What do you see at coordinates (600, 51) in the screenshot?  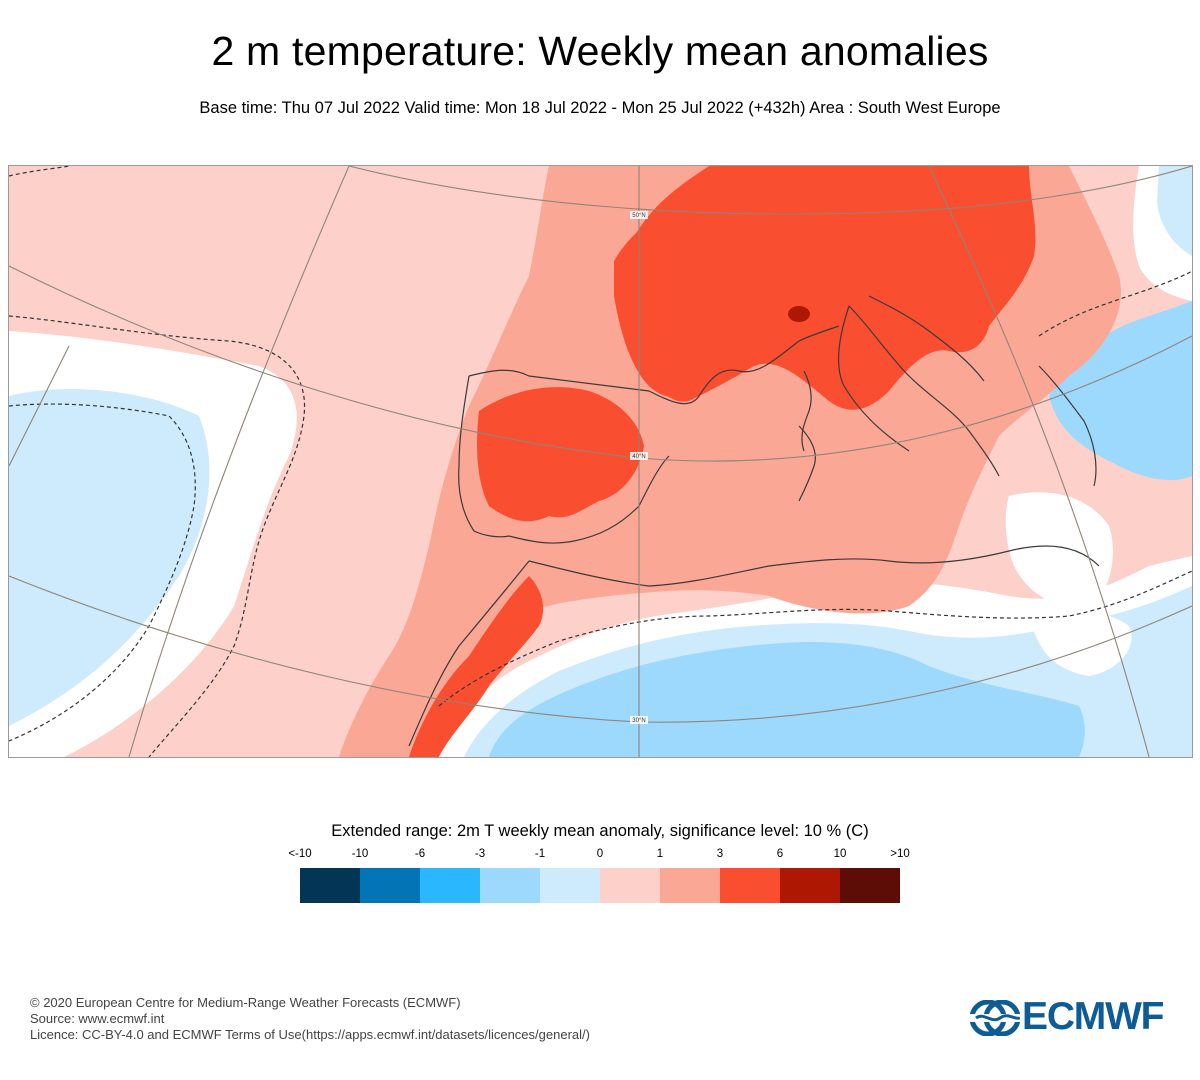 I see `chart-title: 2 m temperature: Weekly mean anomalies` at bounding box center [600, 51].